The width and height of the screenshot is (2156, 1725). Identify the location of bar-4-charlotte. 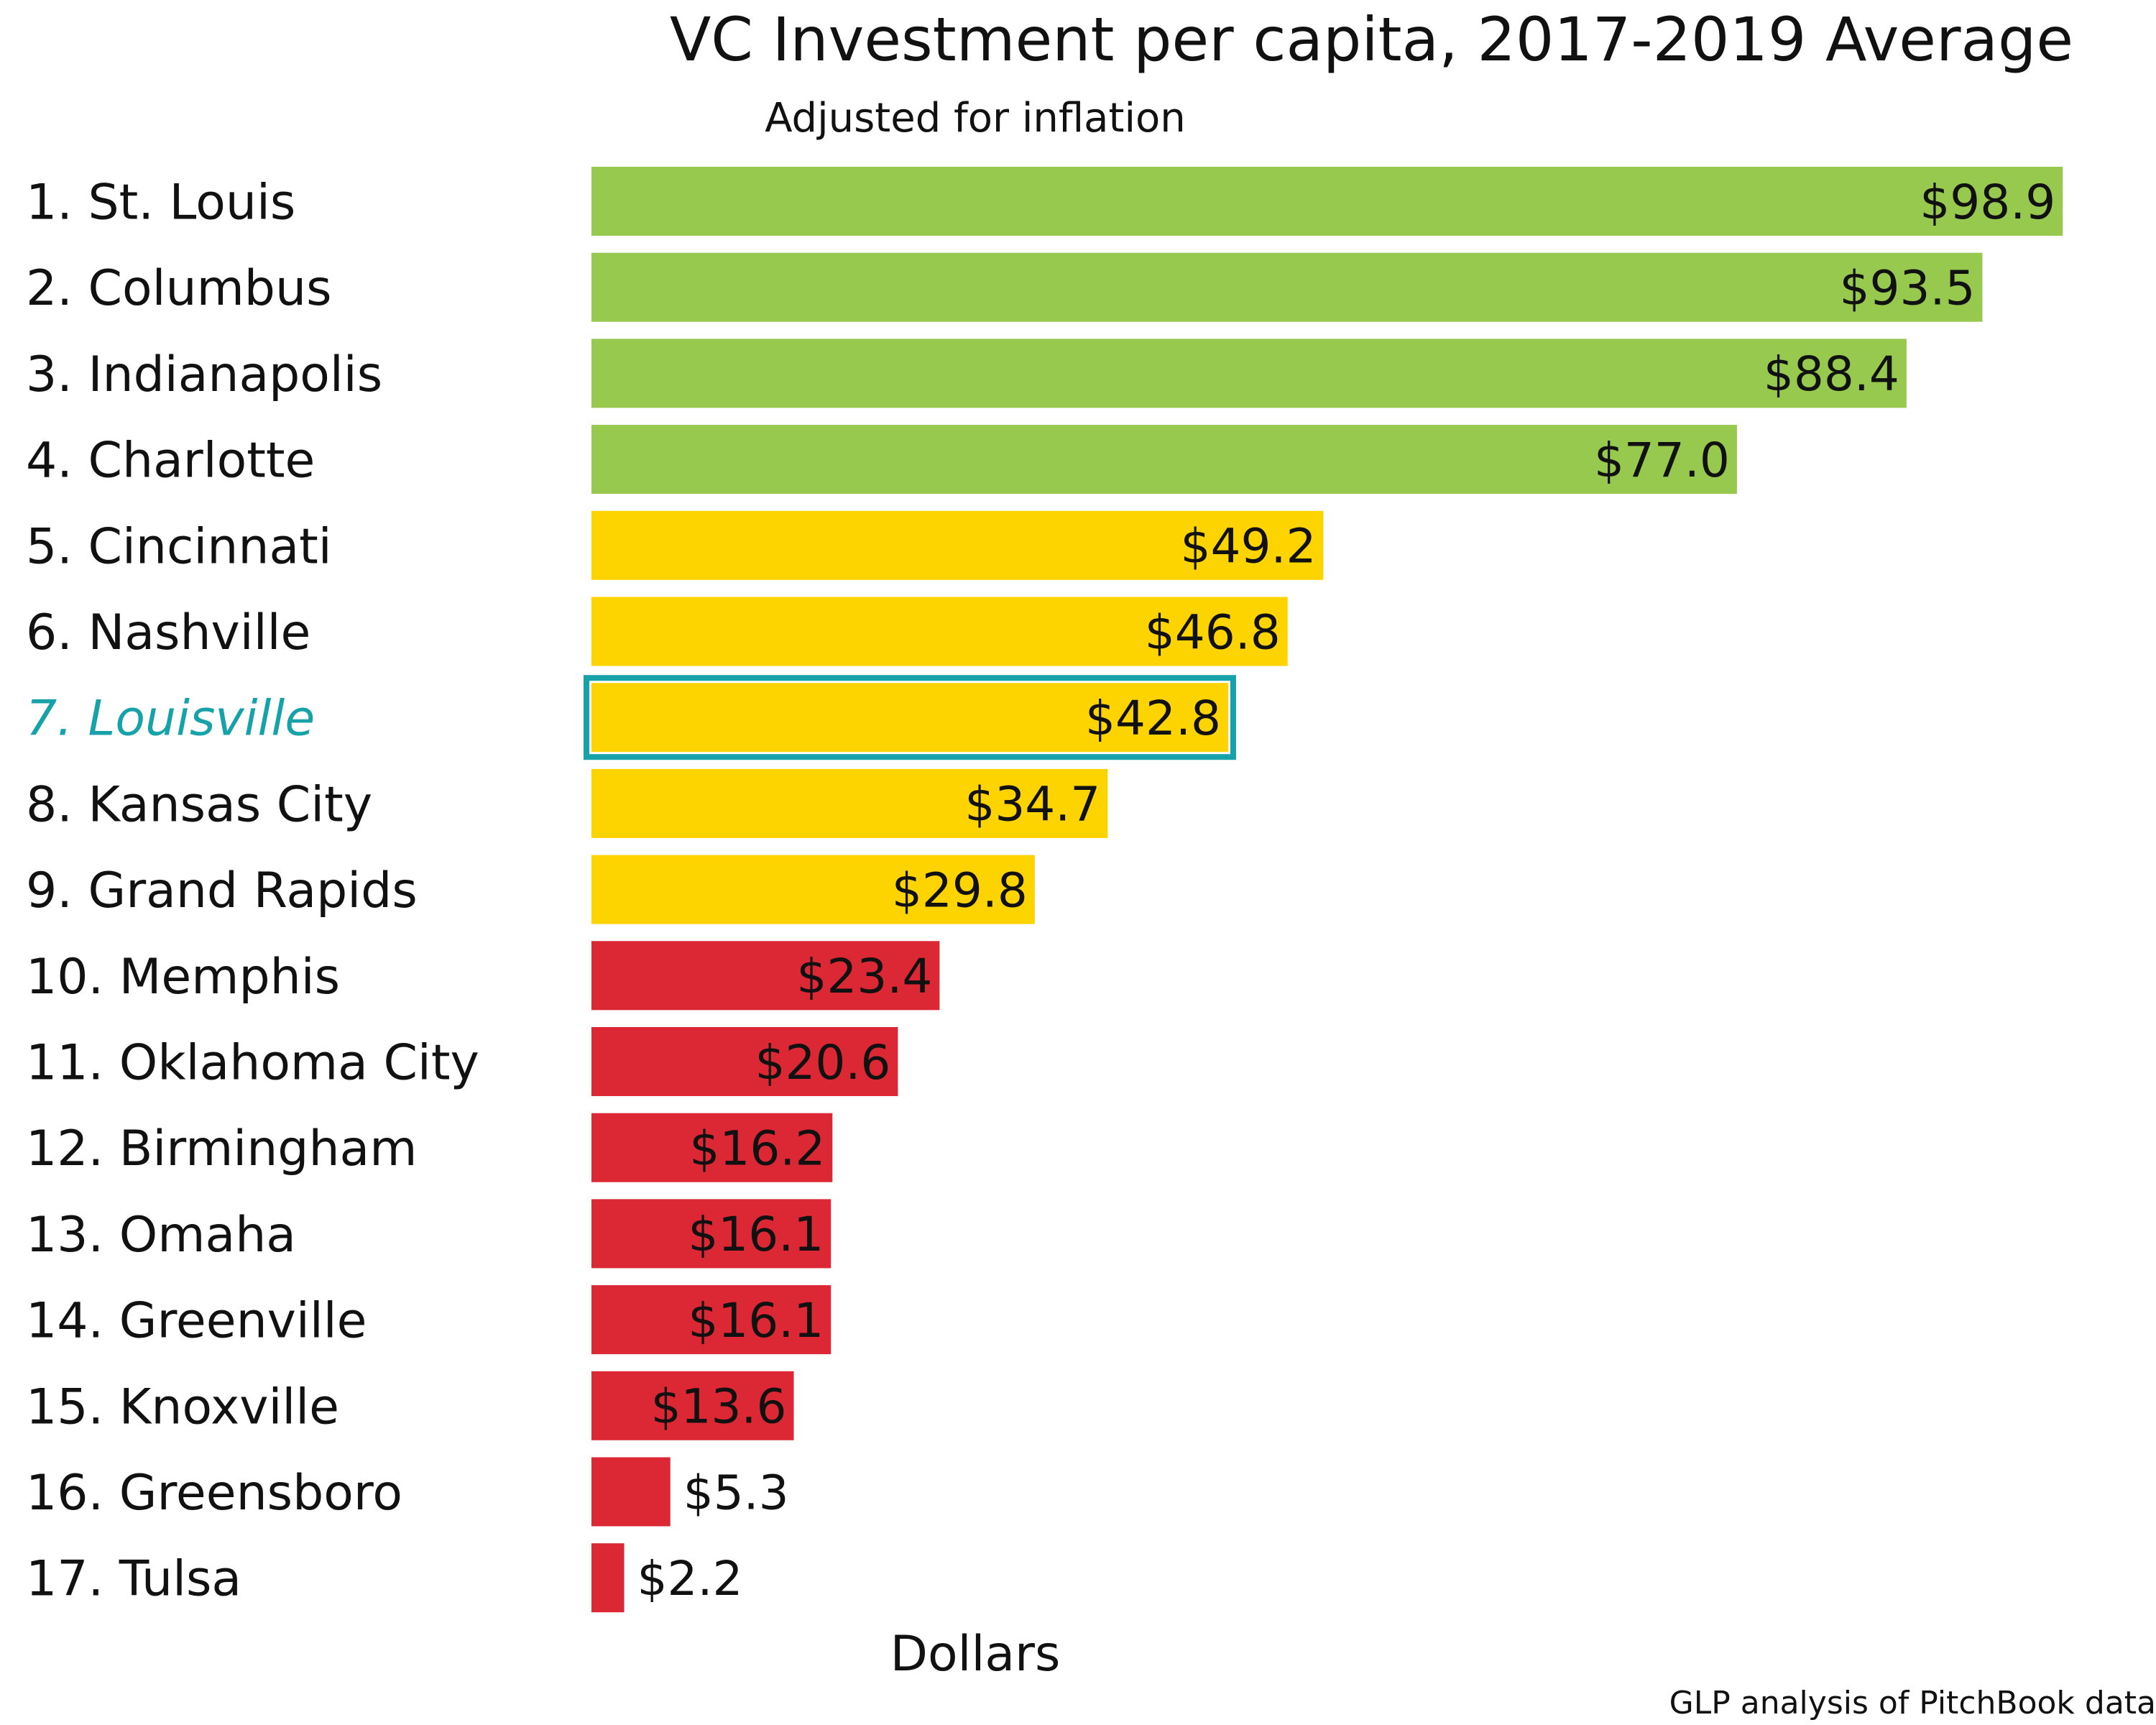
(1164, 459).